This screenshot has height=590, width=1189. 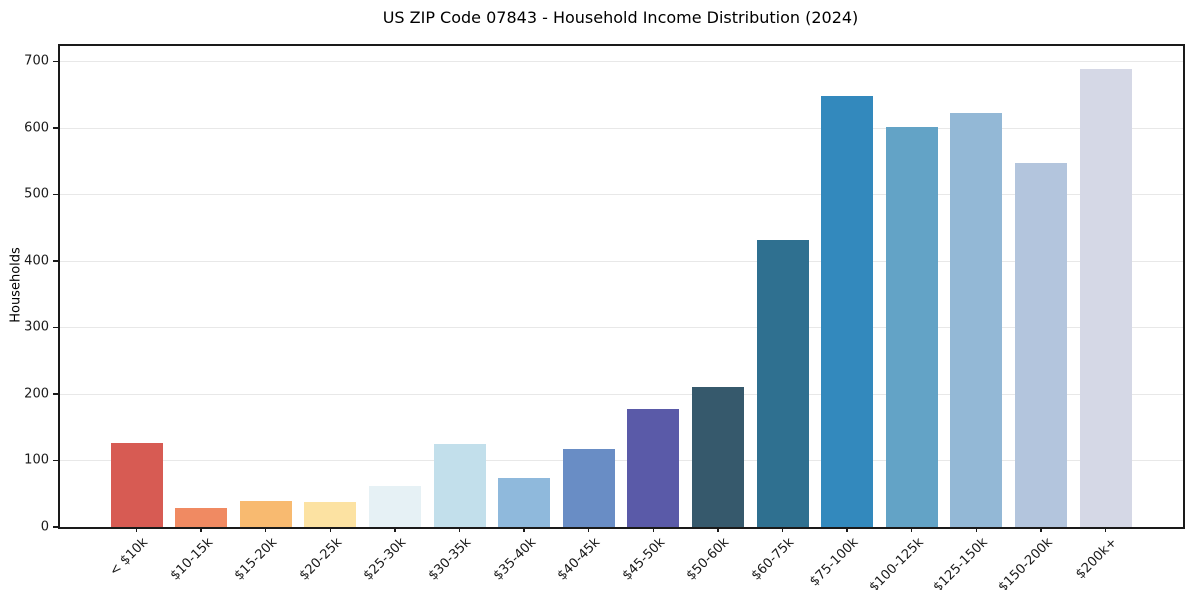 What do you see at coordinates (896, 562) in the screenshot?
I see `x-tick-label: $100-125k` at bounding box center [896, 562].